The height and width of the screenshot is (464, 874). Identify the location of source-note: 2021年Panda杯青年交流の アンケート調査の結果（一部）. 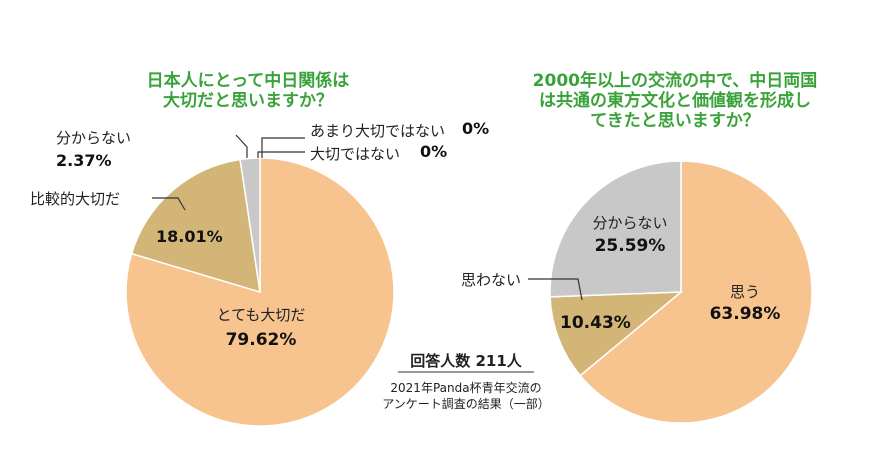
(466, 396).